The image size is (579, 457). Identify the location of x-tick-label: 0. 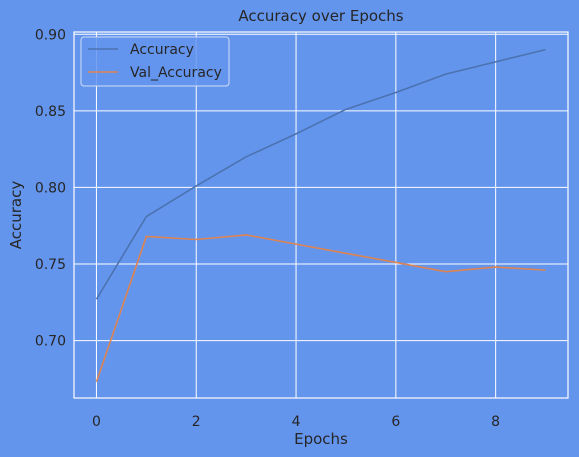
(96, 422).